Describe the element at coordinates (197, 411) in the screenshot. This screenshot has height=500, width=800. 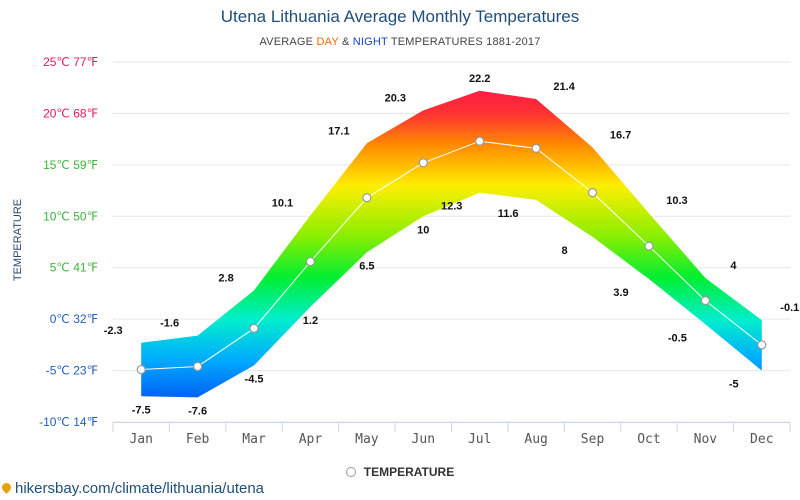
I see `night-value-label: -7.6` at that location.